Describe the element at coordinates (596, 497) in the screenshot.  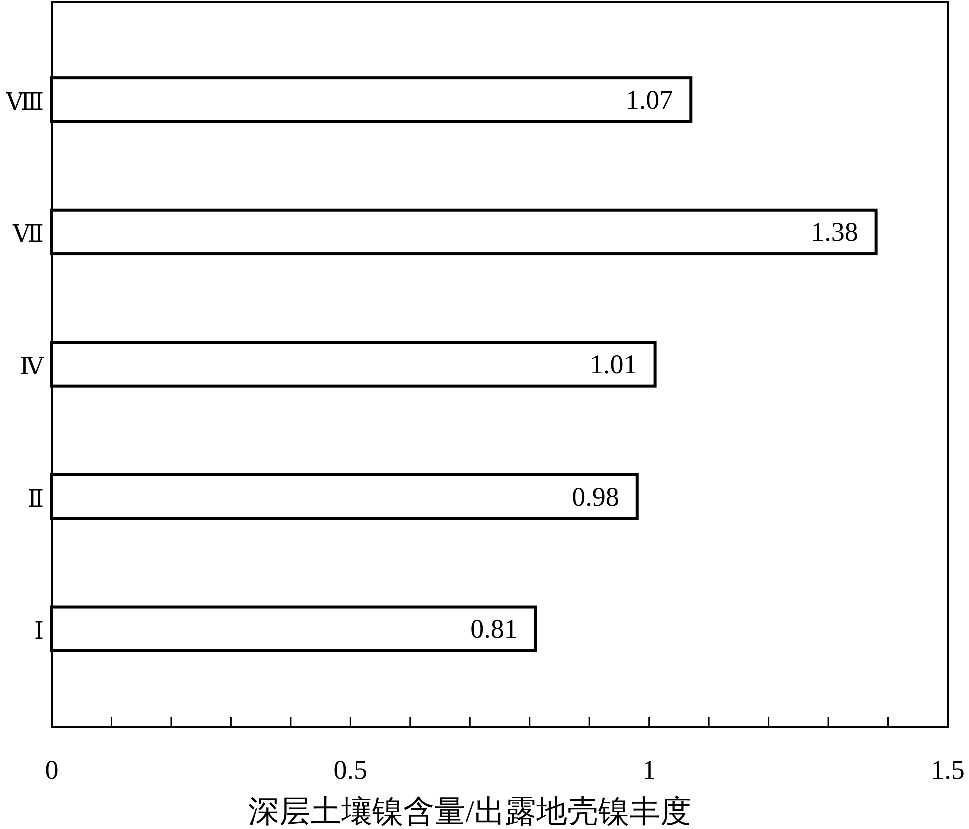
I see `data-label: 0.98` at that location.